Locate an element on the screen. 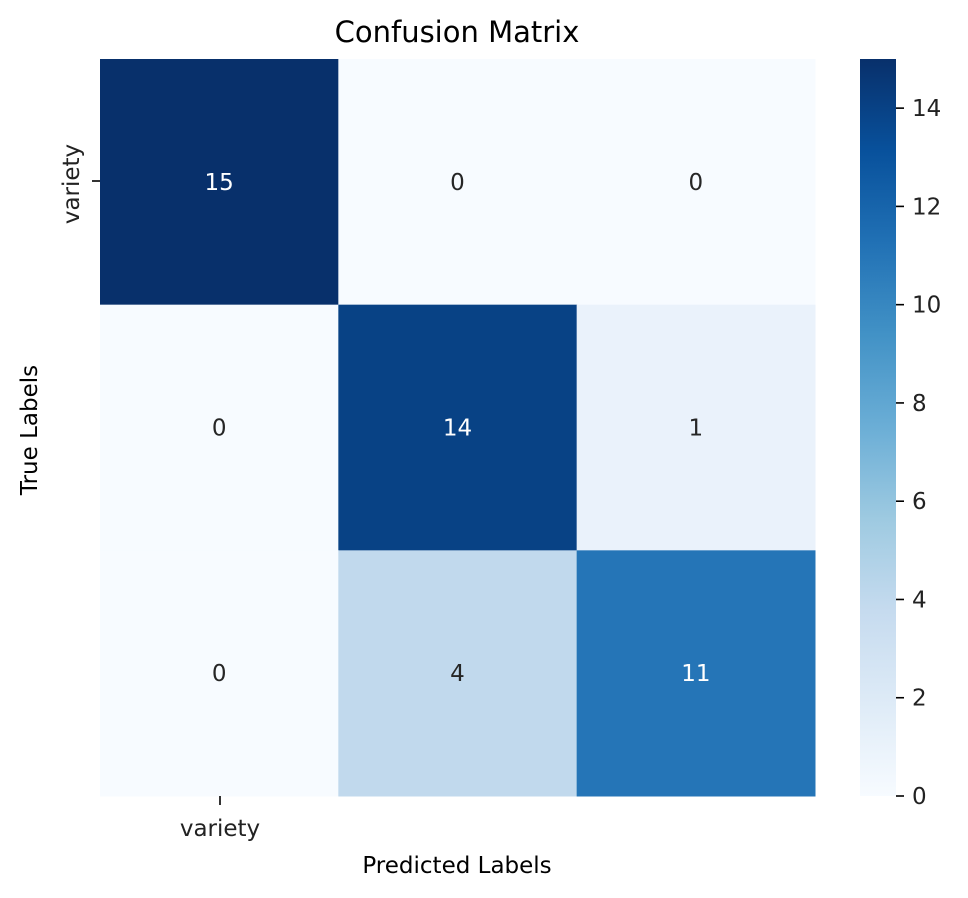  heatmap-value-r0-c0: 15 is located at coordinates (219, 183).